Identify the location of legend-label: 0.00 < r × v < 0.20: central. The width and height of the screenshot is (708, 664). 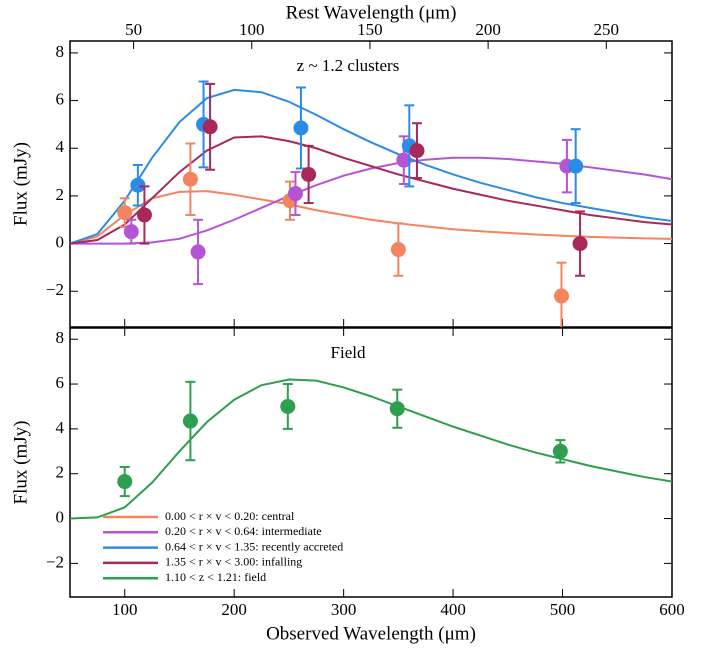
(230, 516).